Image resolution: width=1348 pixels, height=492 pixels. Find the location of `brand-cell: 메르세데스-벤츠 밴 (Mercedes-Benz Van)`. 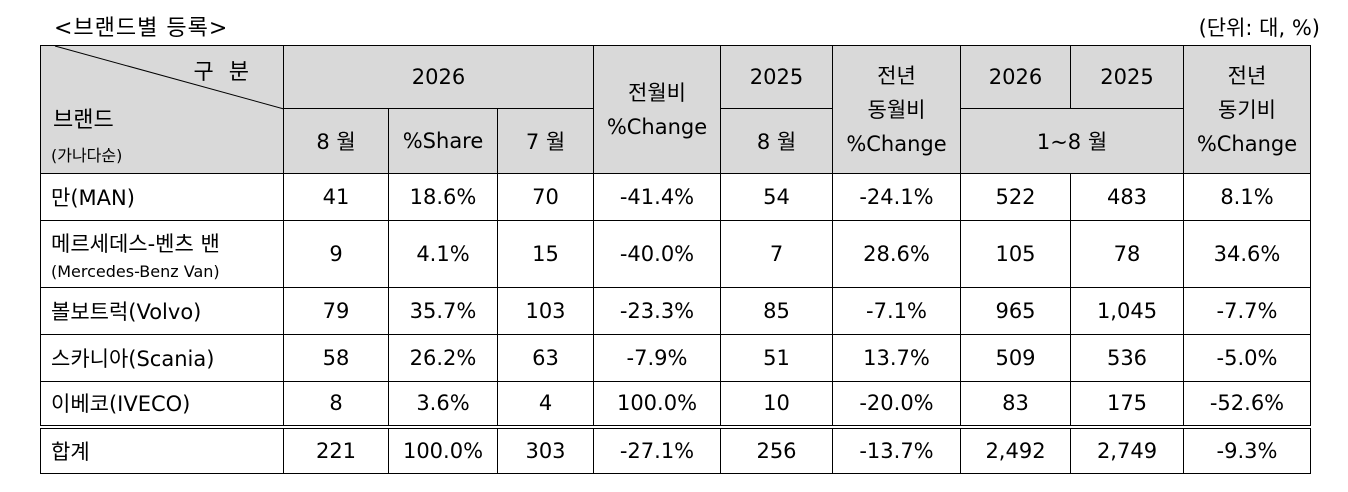

brand-cell: 메르세데스-벤츠 밴 (Mercedes-Benz Van) is located at coordinates (162, 254).